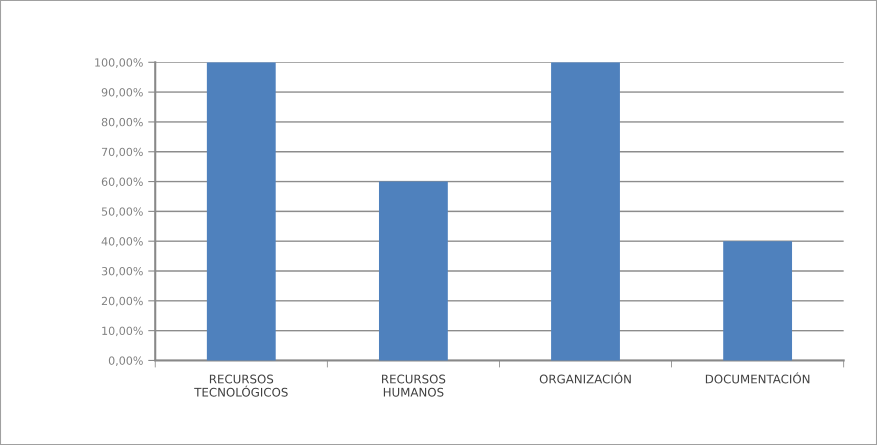 This screenshot has height=445, width=877. What do you see at coordinates (122, 153) in the screenshot?
I see `y-tick-label: 70,00%` at bounding box center [122, 153].